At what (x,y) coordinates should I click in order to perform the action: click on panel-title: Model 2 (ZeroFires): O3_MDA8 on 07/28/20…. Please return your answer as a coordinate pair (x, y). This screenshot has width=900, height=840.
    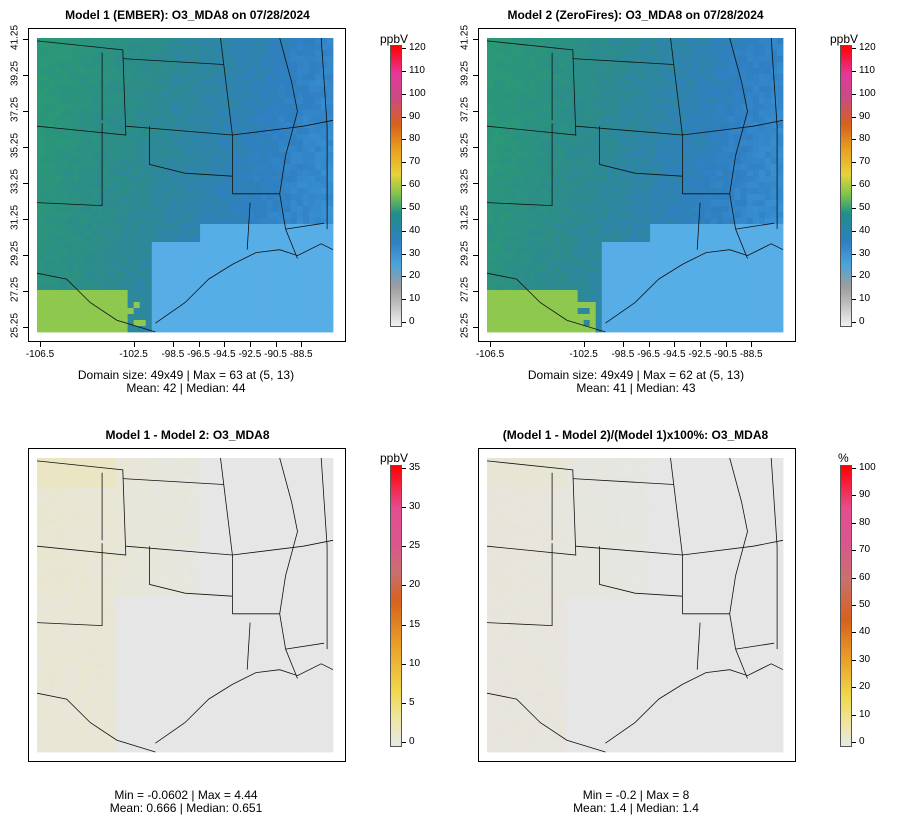
    Looking at the image, I should click on (635, 15).